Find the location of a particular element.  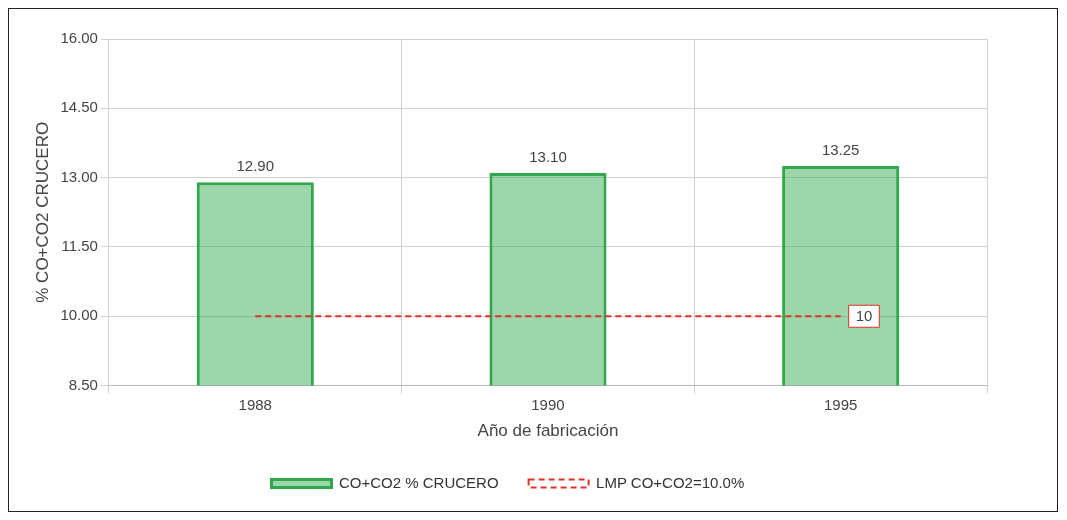

data-label: 13.25 is located at coordinates (840, 149).